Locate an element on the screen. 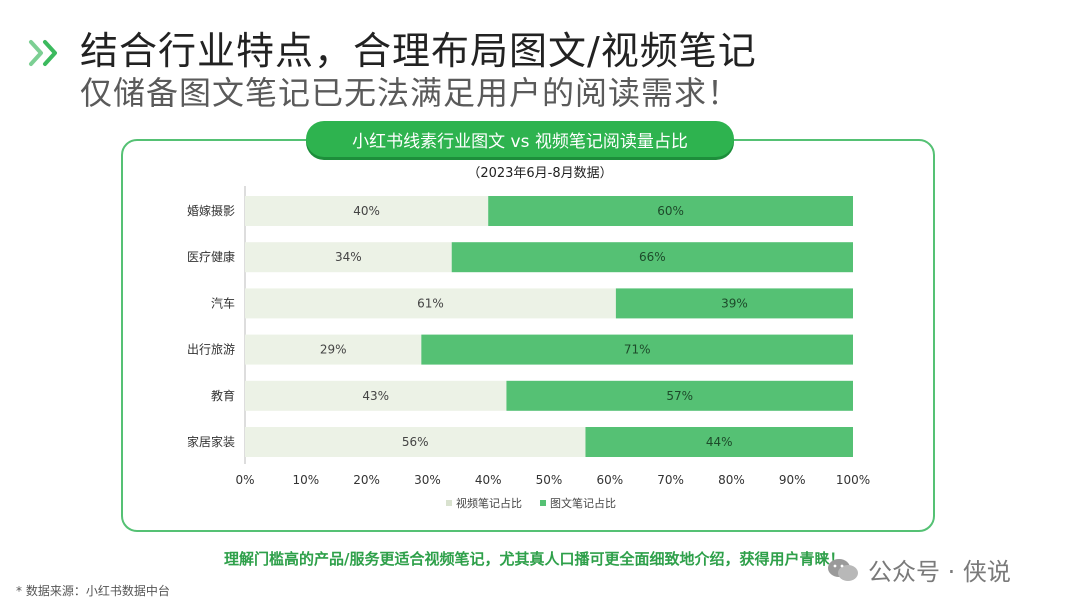 Image resolution: width=1080 pixels, height=608 pixels. chart-title: 小红书线素行业图文 vs 视频笔记阅读量占比 is located at coordinates (520, 139).